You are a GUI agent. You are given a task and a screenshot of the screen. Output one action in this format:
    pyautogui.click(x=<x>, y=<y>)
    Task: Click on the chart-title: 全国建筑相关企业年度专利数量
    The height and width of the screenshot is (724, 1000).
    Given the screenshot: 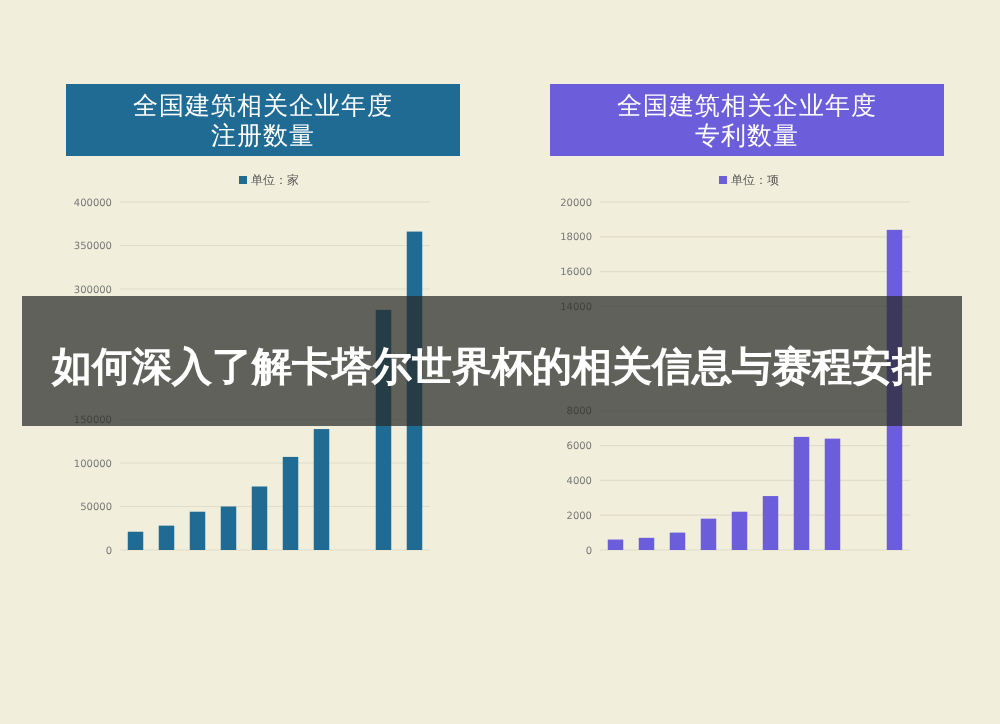 What is the action you would take?
    pyautogui.click(x=747, y=120)
    